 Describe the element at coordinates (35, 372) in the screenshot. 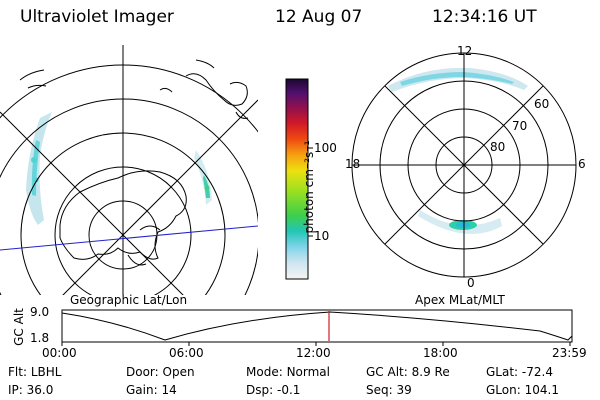

I see `info-filter: Flt: LBHL` at that location.